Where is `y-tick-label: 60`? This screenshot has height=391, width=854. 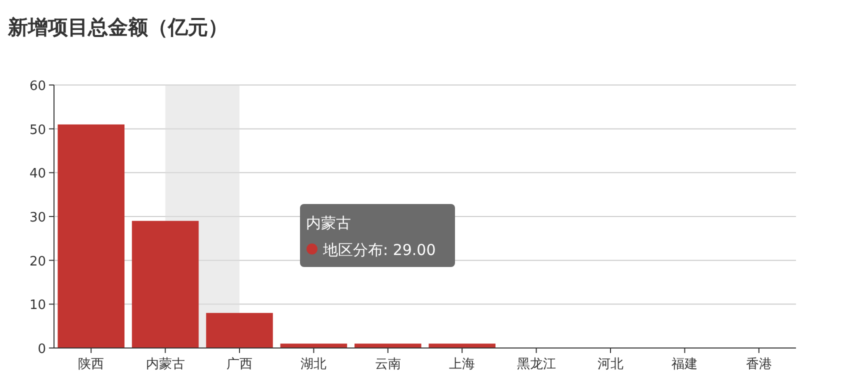 y-tick-label: 60 is located at coordinates (37, 86).